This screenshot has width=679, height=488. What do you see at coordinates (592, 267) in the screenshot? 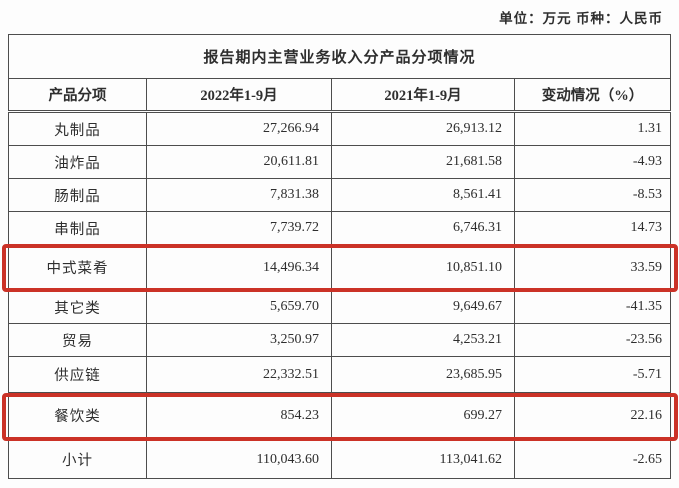
I see `change-pct-cell: 33.59` at bounding box center [592, 267].